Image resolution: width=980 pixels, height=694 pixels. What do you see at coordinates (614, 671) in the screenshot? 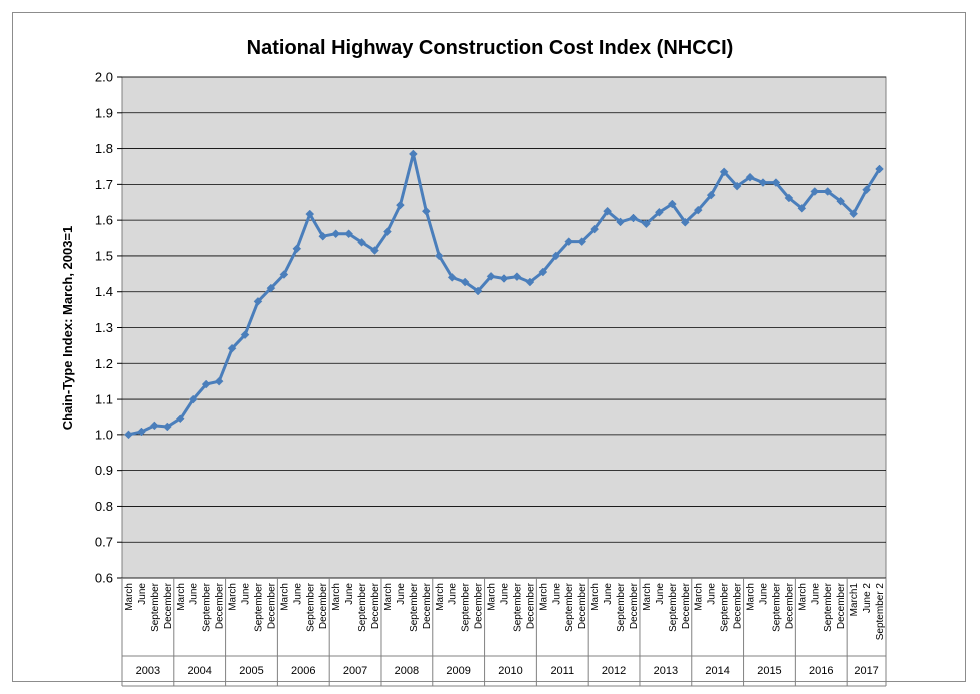
I see `year-label: 2012` at bounding box center [614, 671].